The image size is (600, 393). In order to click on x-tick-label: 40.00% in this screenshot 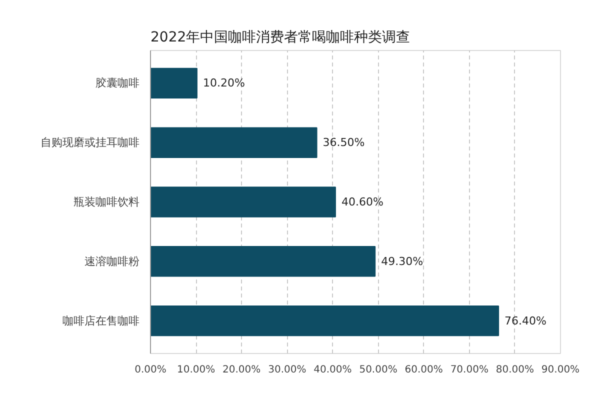, I will do `click(333, 370)`.